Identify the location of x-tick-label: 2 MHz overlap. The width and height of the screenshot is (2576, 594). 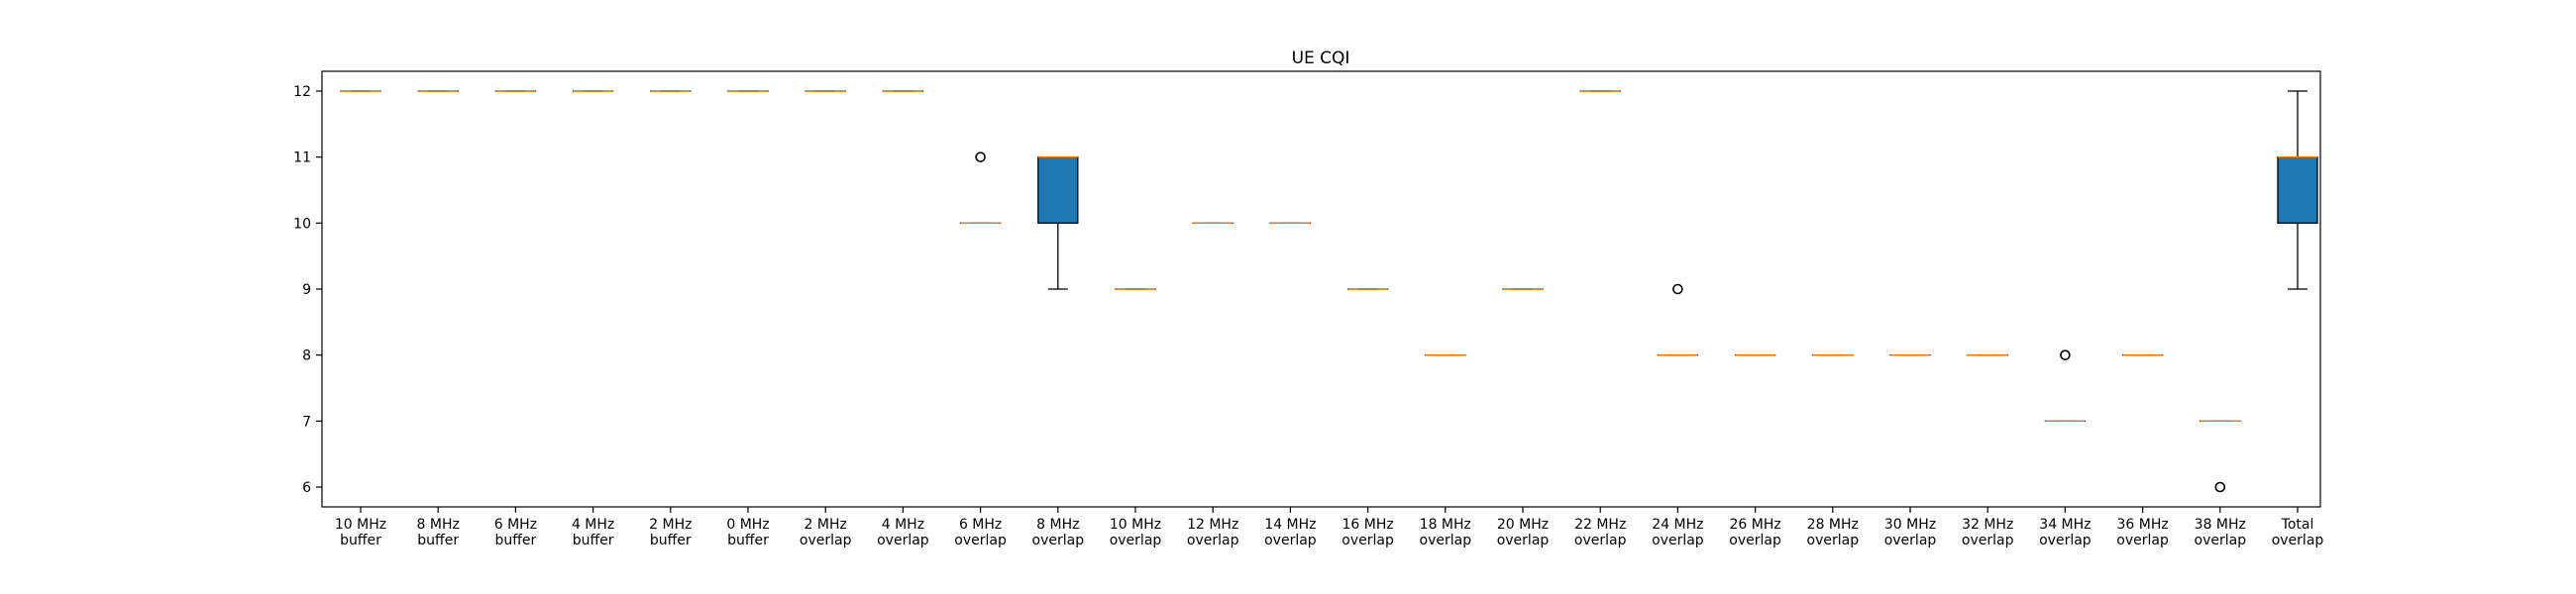
(826, 532).